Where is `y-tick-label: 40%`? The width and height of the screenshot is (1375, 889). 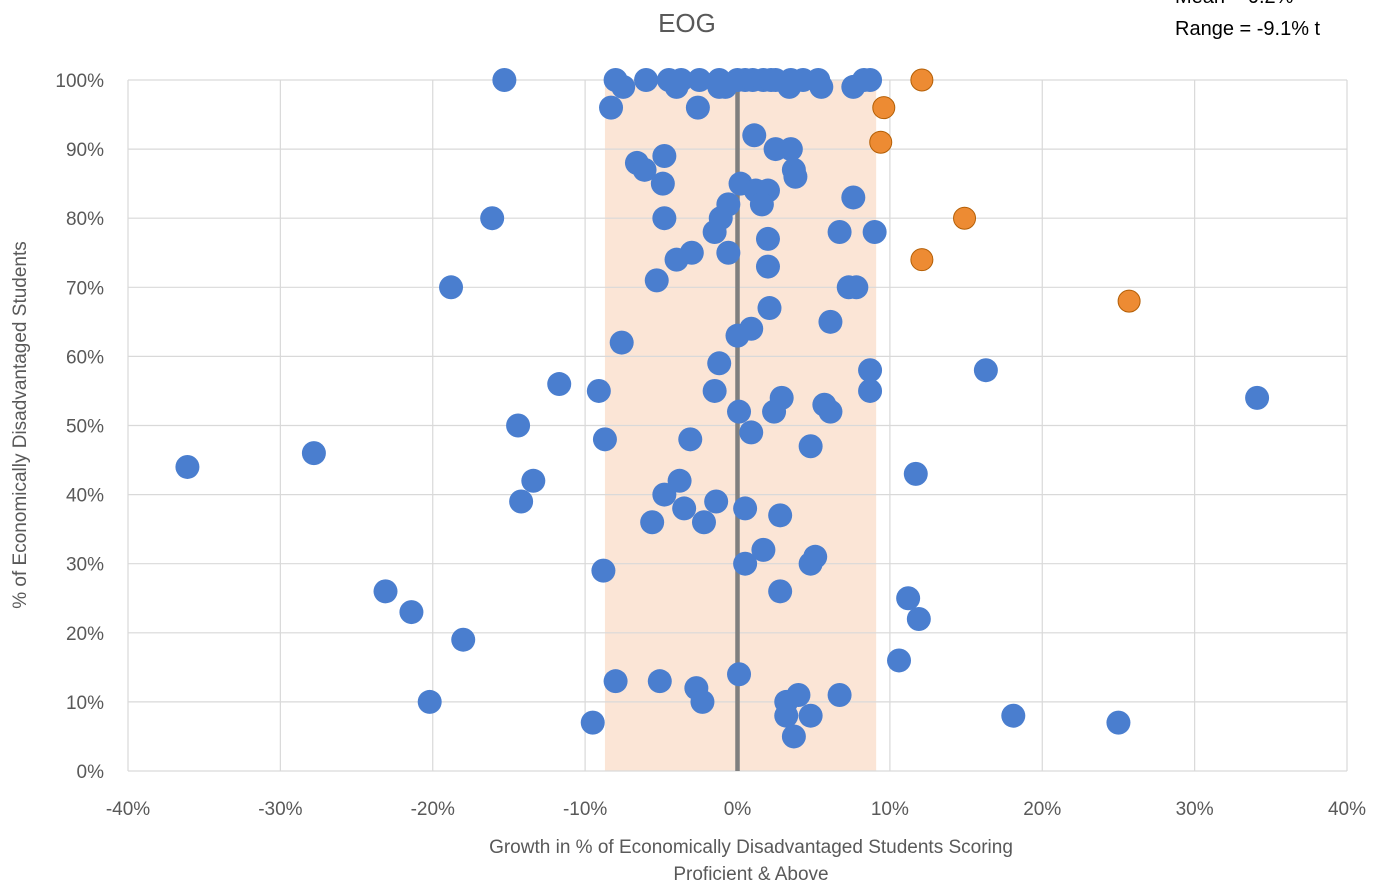
y-tick-label: 40% is located at coordinates (85, 496).